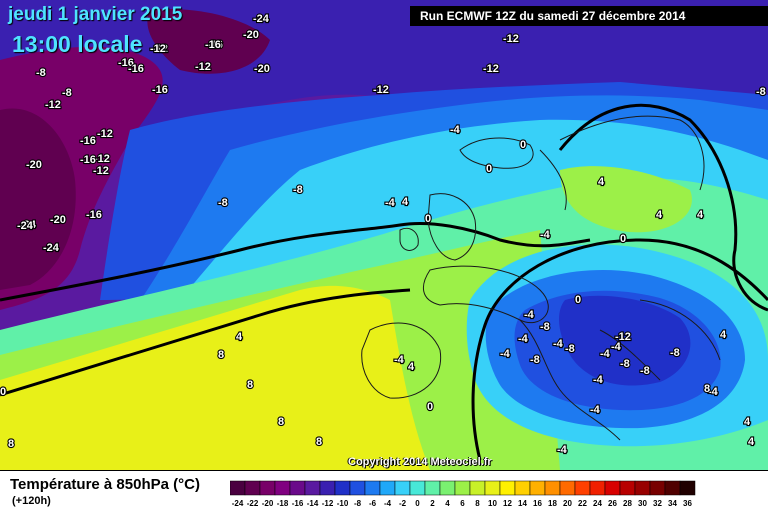 The height and width of the screenshot is (512, 768). I want to click on run-info: Run ECMWF 12Z du samedi 27 décembre 2014, so click(589, 16).